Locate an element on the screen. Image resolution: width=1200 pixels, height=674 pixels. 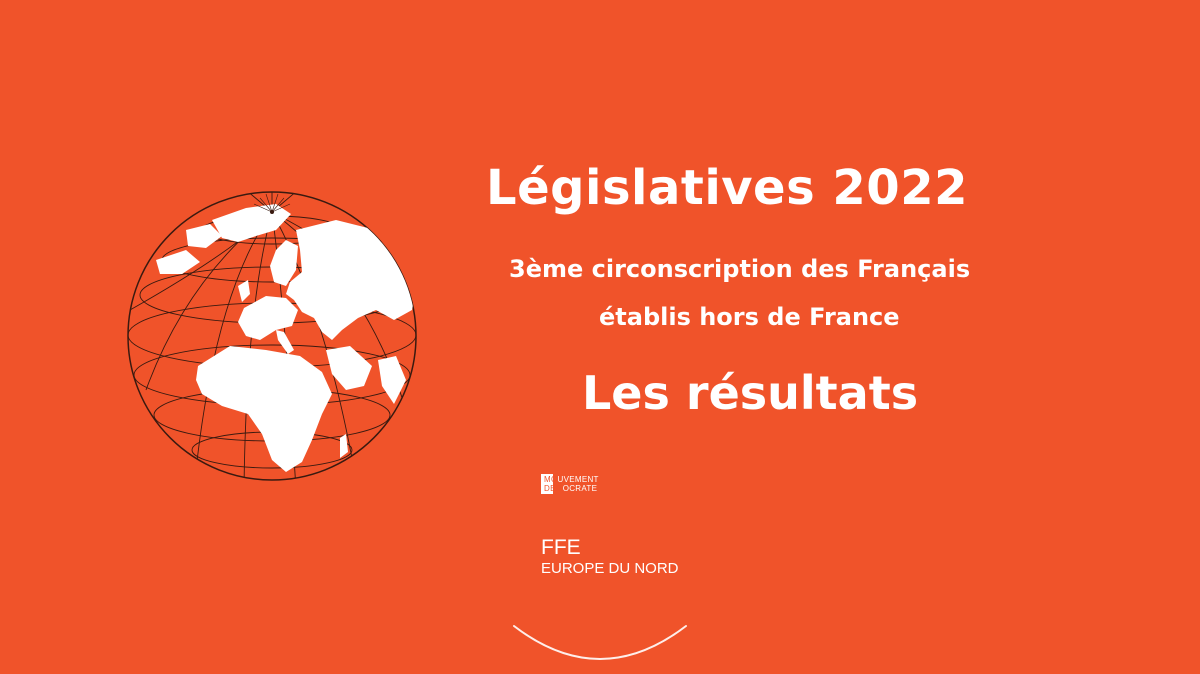
modem-logo-box is located at coordinates (547, 484).